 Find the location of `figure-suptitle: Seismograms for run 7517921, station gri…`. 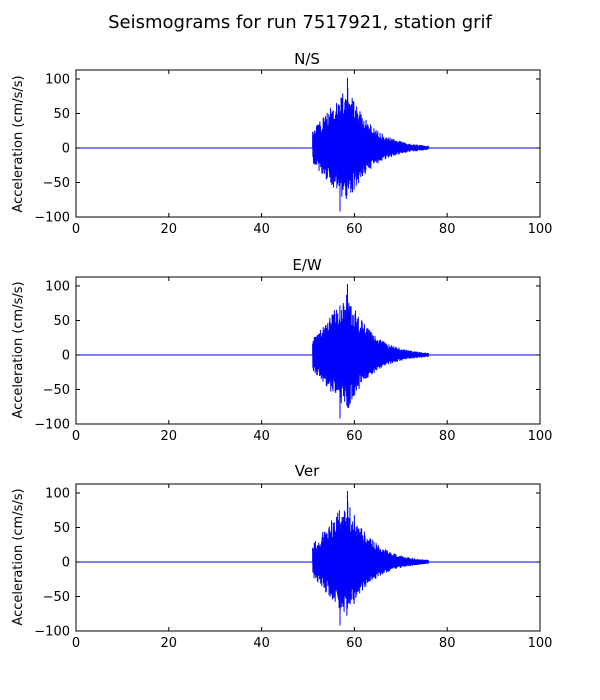

figure-suptitle: Seismograms for run 7517921, station gri… is located at coordinates (300, 22).